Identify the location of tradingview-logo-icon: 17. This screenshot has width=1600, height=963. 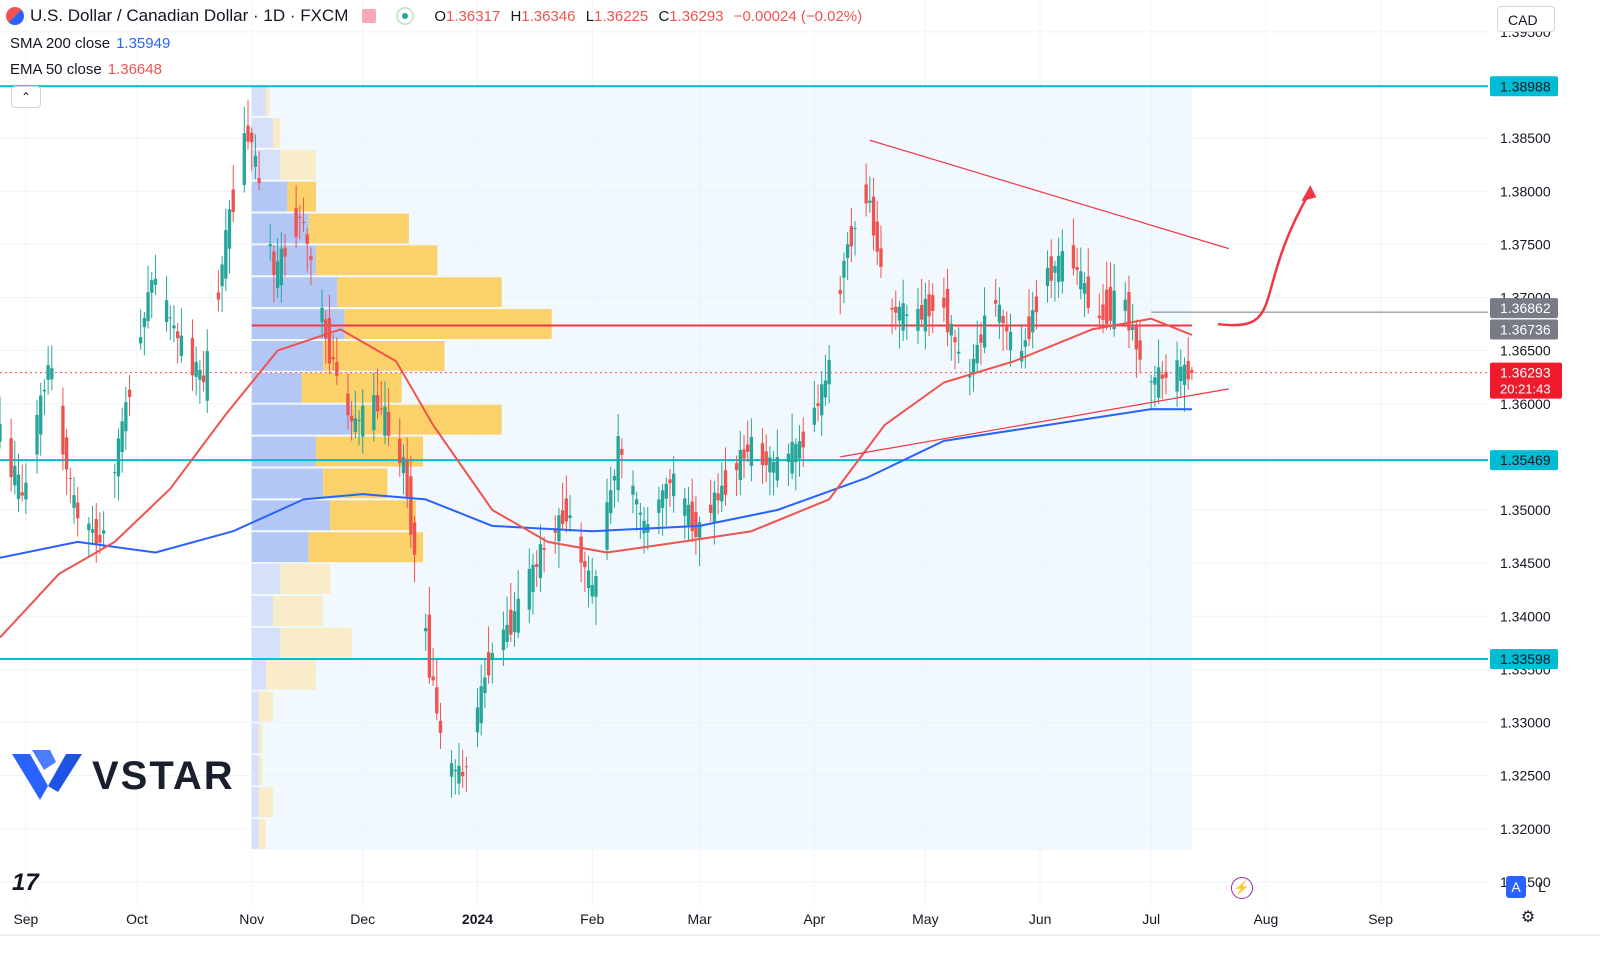
(25, 882).